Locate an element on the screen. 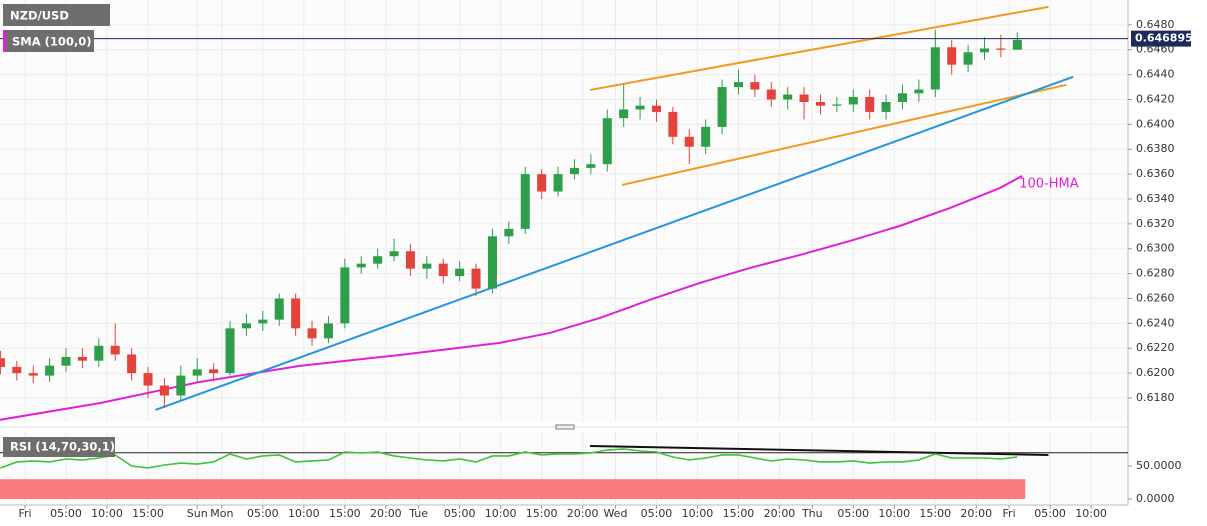 This screenshot has height=526, width=1207. y-tick-label: 0.6360 is located at coordinates (1155, 173).